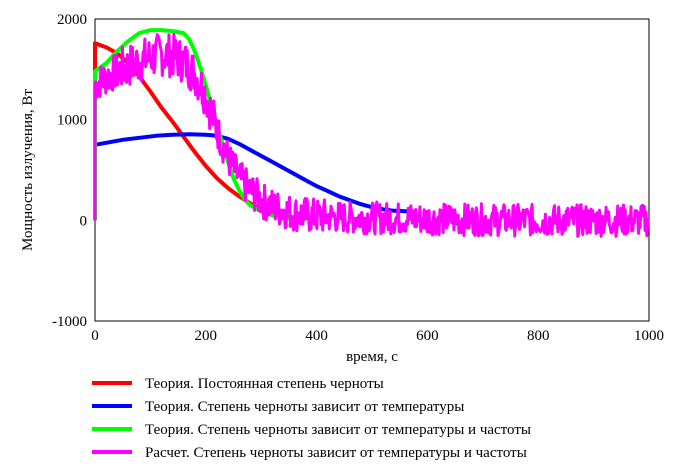 This screenshot has height=467, width=687. Describe the element at coordinates (69, 322) in the screenshot. I see `y-tick-label: -1000` at that location.